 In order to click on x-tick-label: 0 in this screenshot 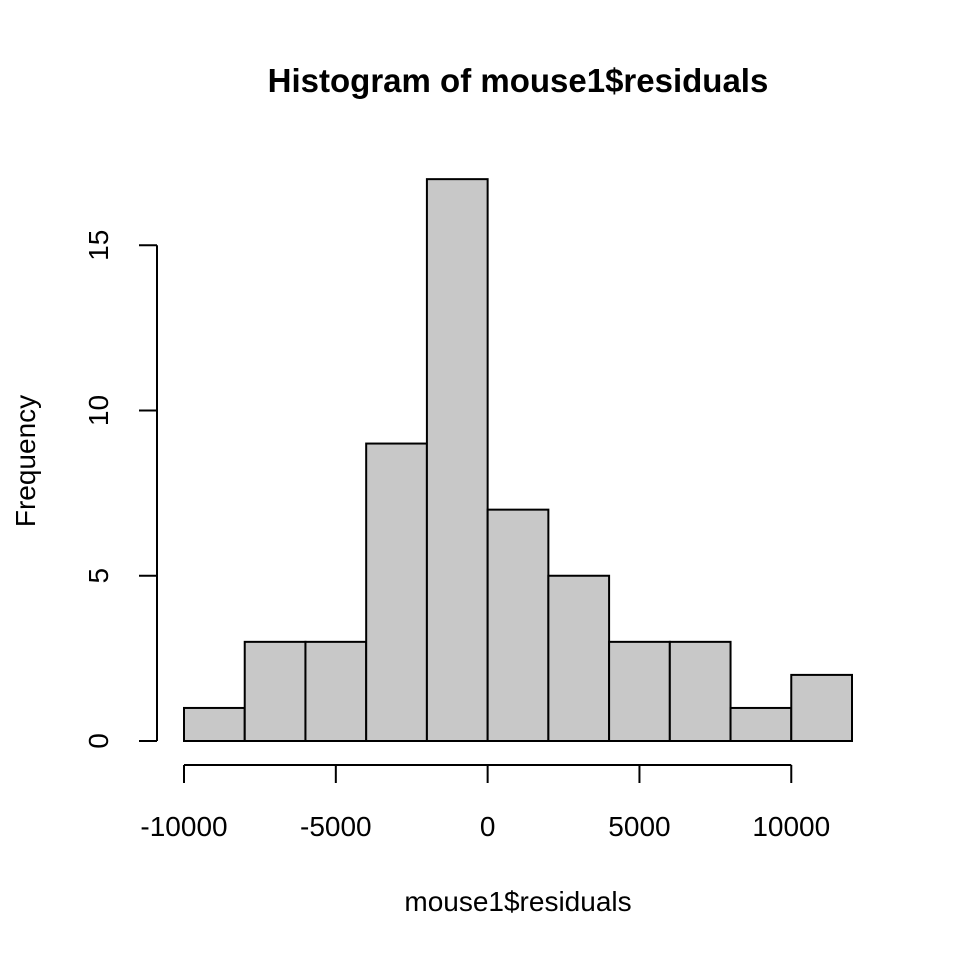, I will do `click(488, 826)`.